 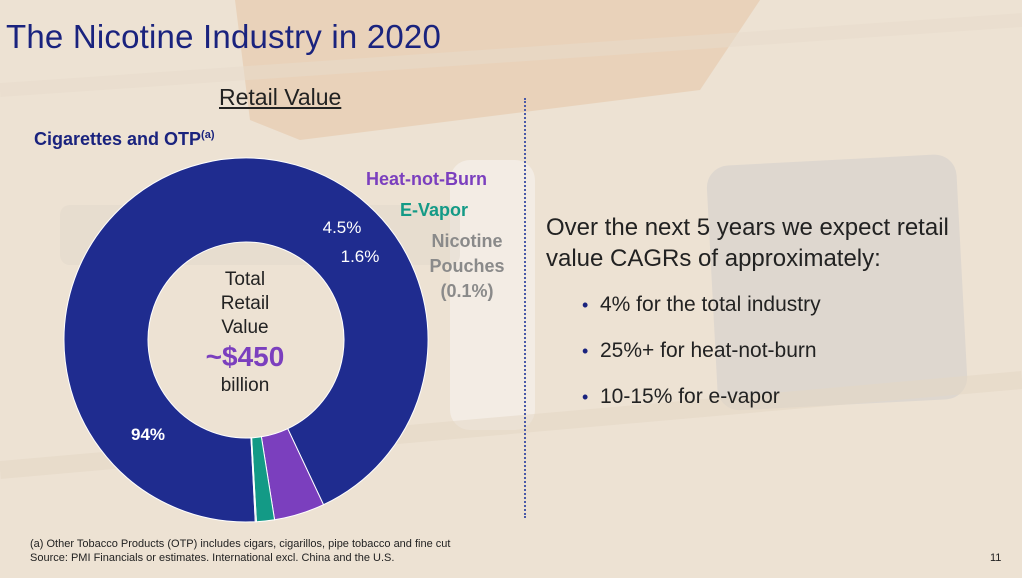 I want to click on center-line3: Value, so click(x=245, y=327).